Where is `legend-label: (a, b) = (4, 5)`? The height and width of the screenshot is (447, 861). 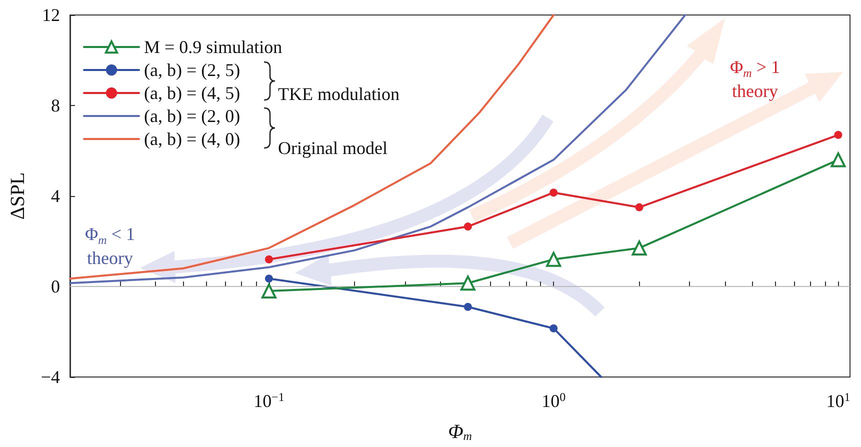
legend-label: (a, b) = (4, 5) is located at coordinates (192, 93).